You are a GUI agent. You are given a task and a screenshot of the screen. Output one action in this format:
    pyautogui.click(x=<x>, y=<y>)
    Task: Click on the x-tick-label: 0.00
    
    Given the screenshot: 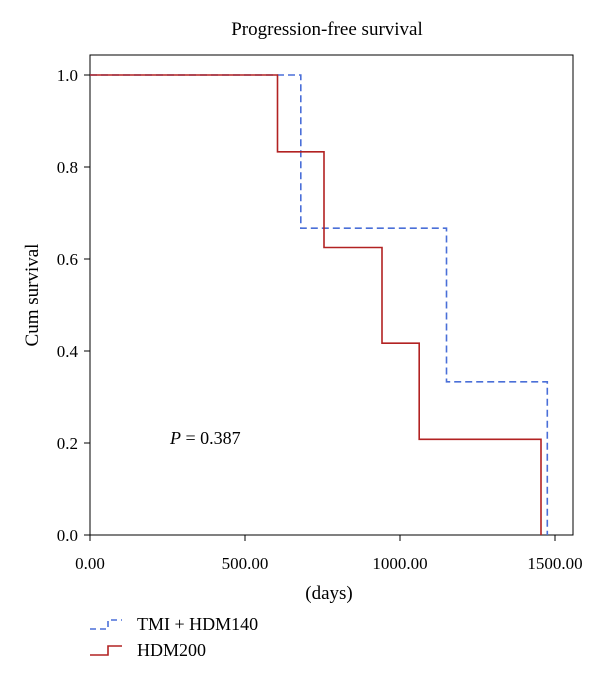 What is the action you would take?
    pyautogui.click(x=90, y=563)
    